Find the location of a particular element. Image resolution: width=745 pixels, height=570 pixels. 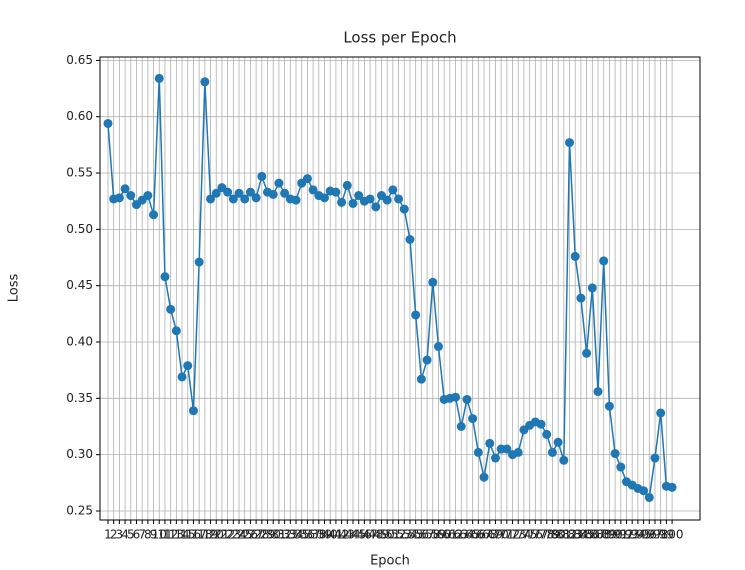

x-tick-label: 48 is located at coordinates (375, 535).